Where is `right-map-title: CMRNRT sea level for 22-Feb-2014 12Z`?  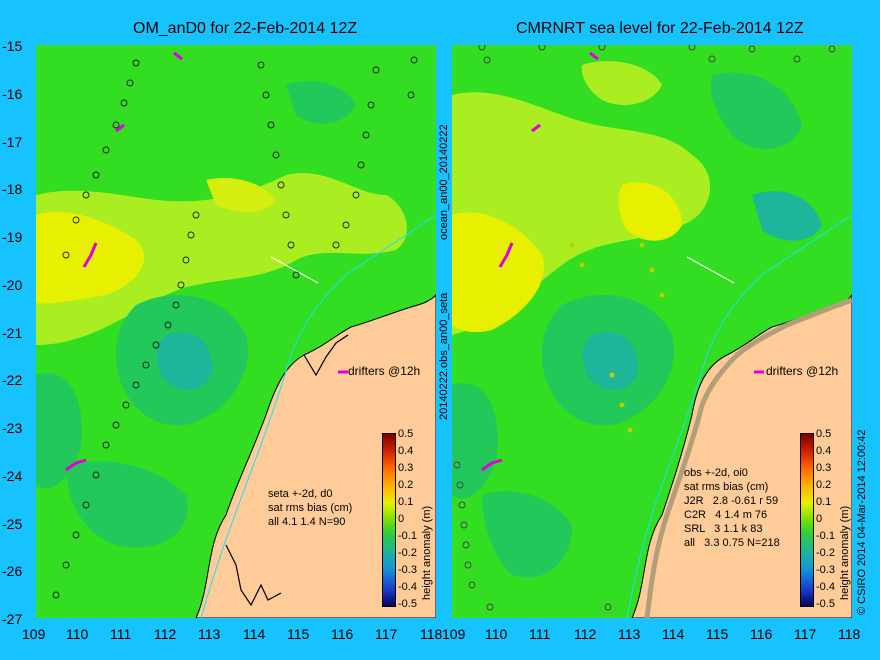
right-map-title: CMRNRT sea level for 22-Feb-2014 12Z is located at coordinates (660, 28).